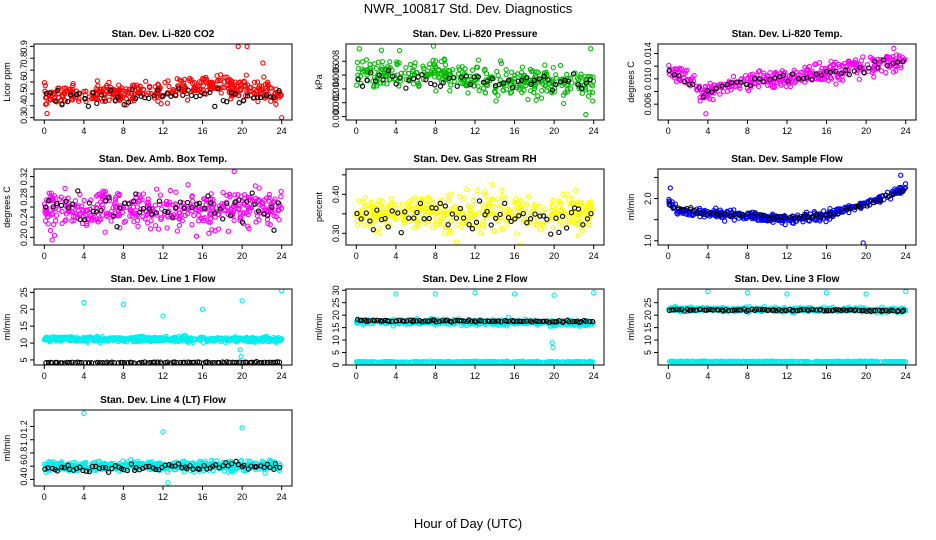 This screenshot has width=936, height=540. I want to click on y-tick-label: 25, so click(336, 303).